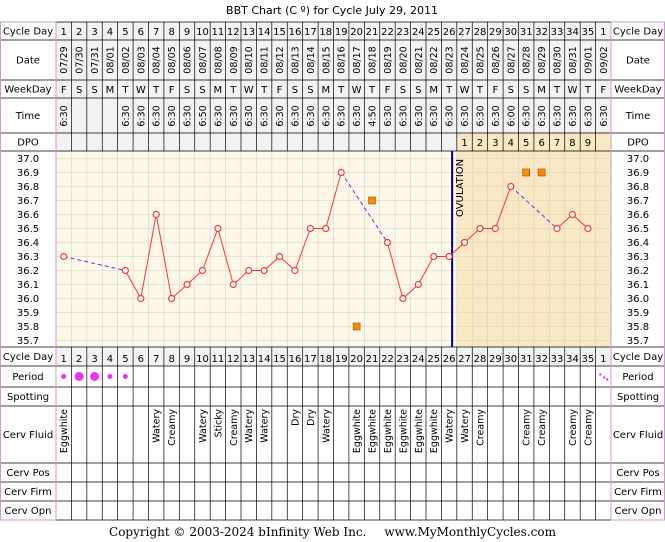 This screenshot has width=665, height=542. Describe the element at coordinates (449, 359) in the screenshot. I see `cycle-day-cell-2: 26` at that location.